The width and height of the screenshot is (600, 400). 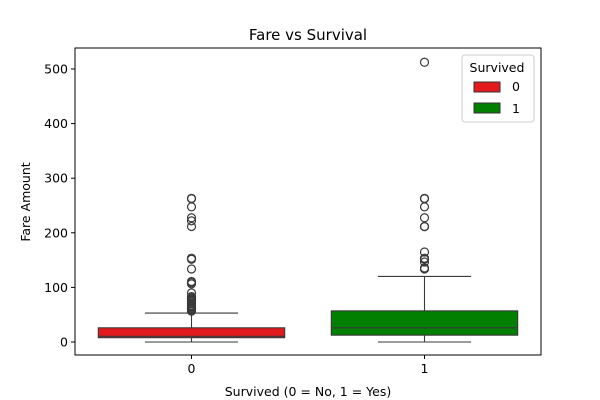 What do you see at coordinates (56, 123) in the screenshot?
I see `y-tick-label: 400` at bounding box center [56, 123].